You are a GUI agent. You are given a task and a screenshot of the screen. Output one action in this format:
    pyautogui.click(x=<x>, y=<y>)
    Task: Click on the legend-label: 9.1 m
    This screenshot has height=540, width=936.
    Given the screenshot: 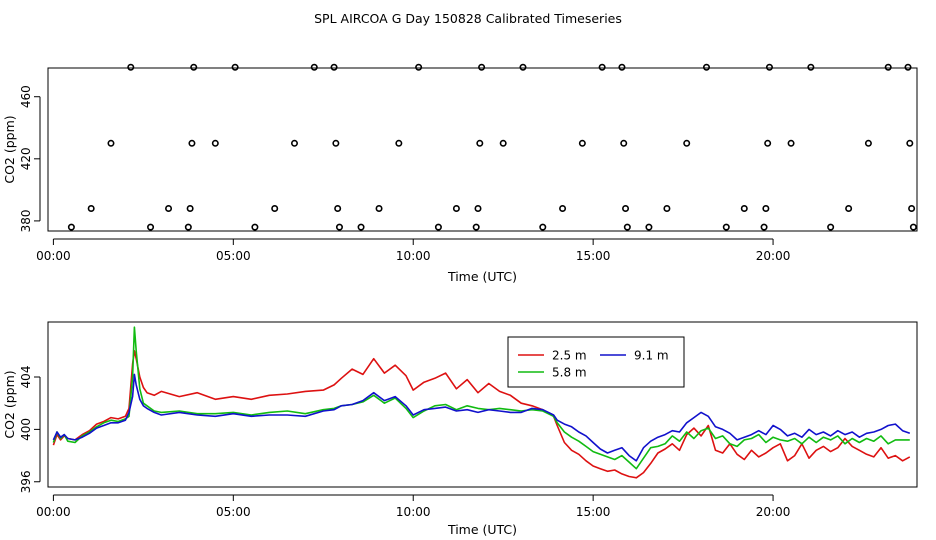 What is the action you would take?
    pyautogui.click(x=651, y=356)
    